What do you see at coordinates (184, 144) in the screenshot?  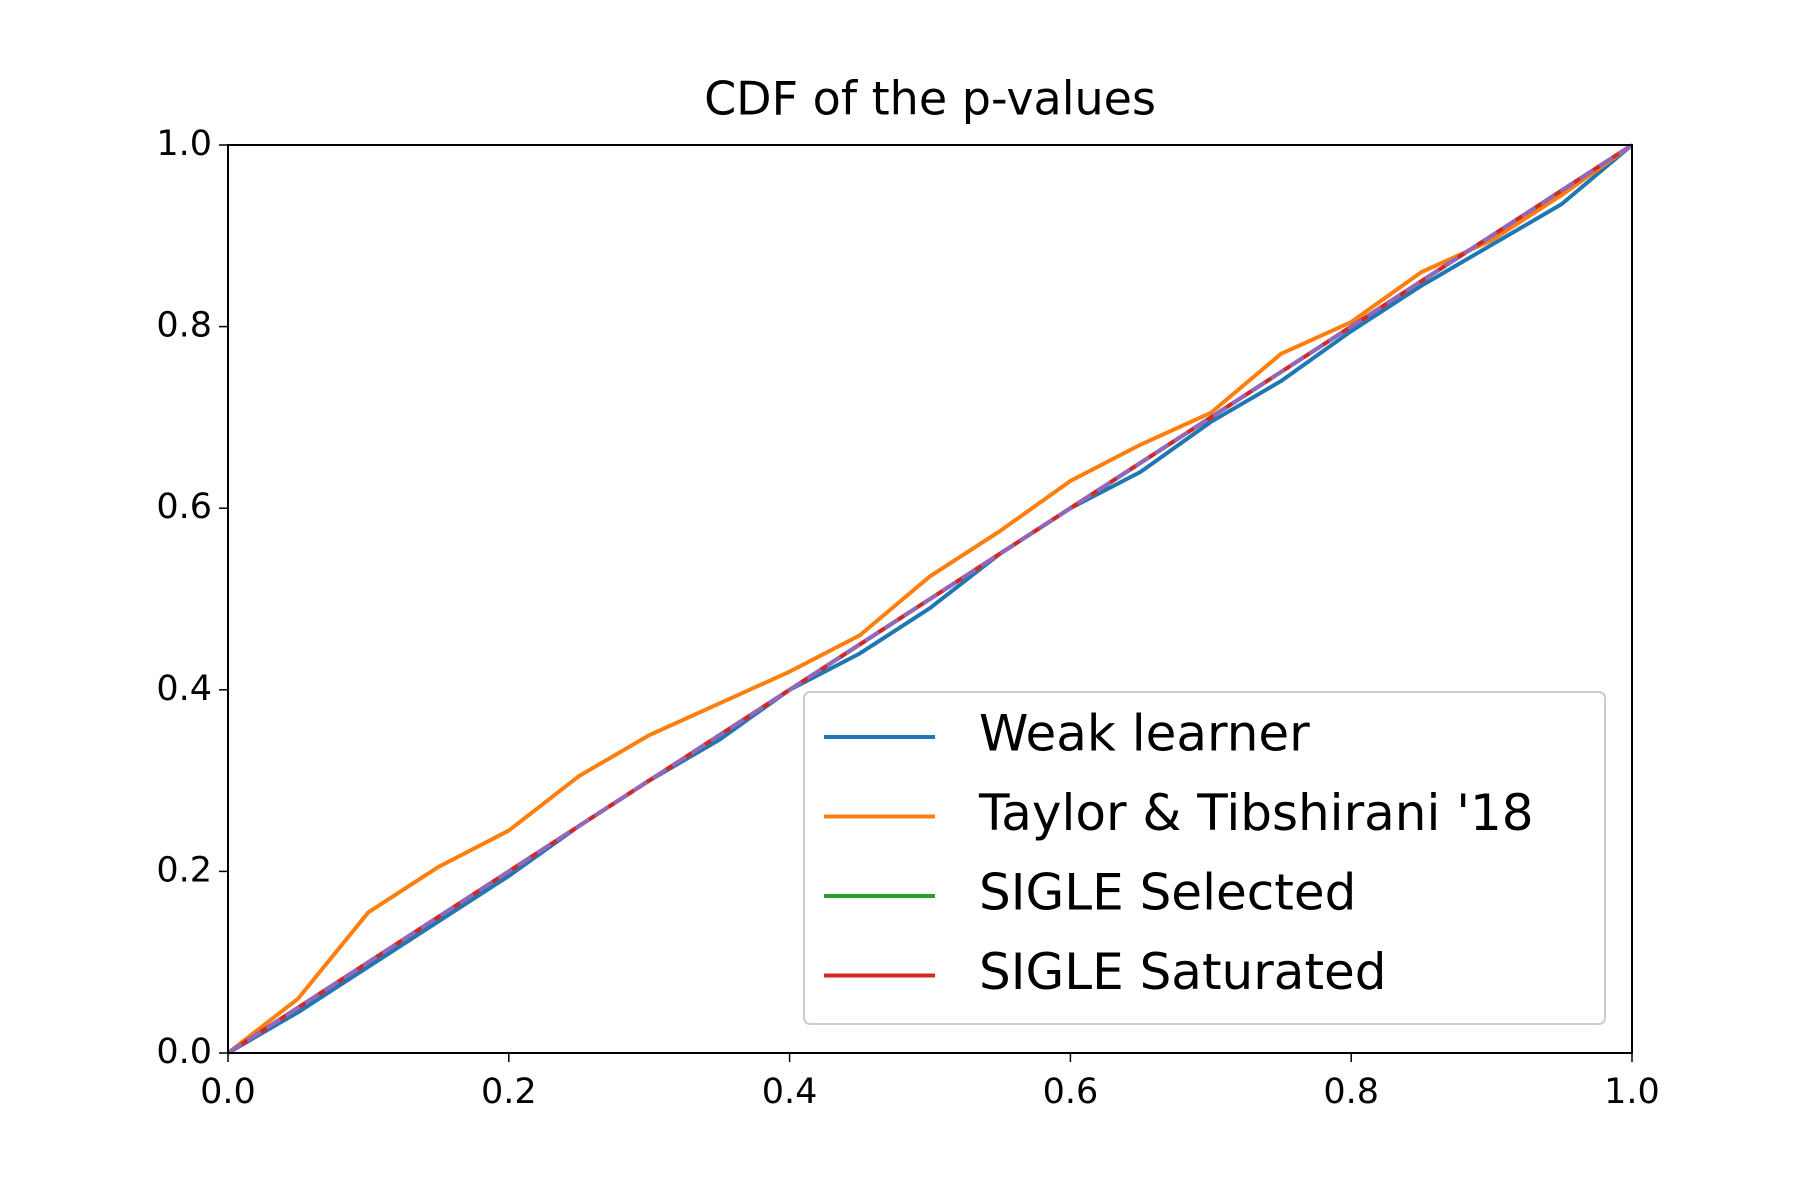 I see `y-tick-label: 1.0` at bounding box center [184, 144].